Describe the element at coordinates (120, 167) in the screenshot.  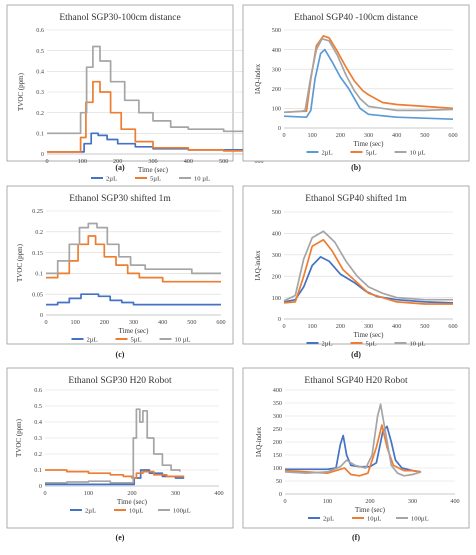
I see `panel-label: (a)` at that location.